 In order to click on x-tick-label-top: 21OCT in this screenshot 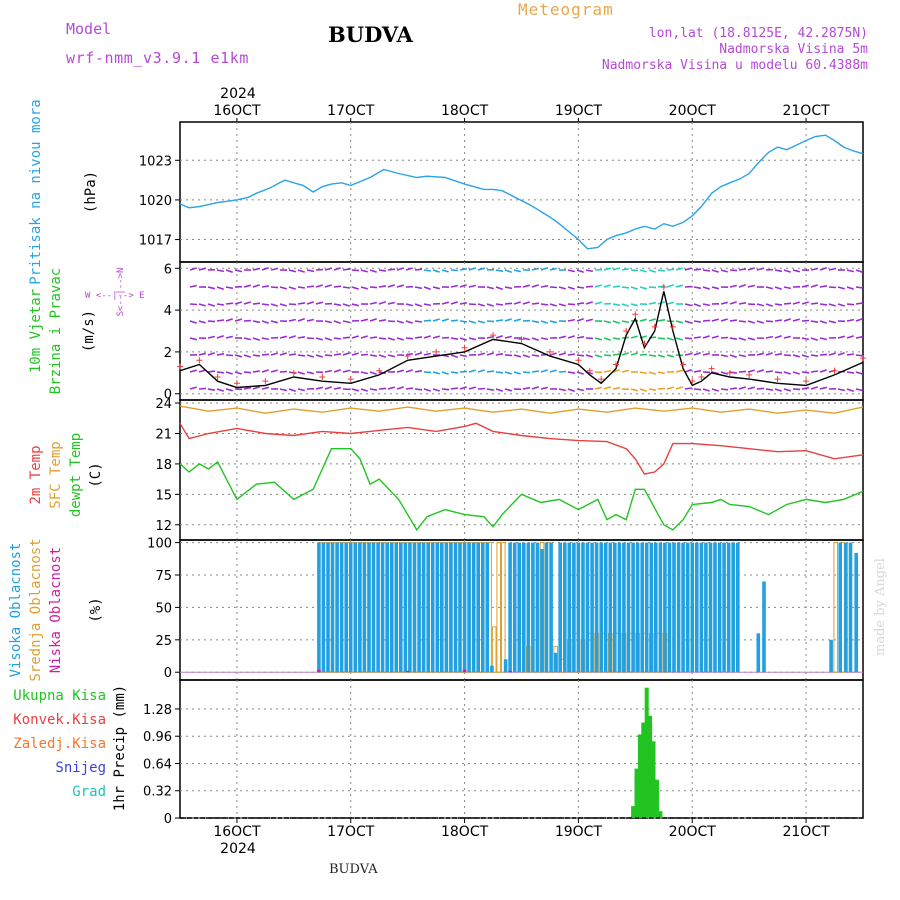, I will do `click(806, 111)`.